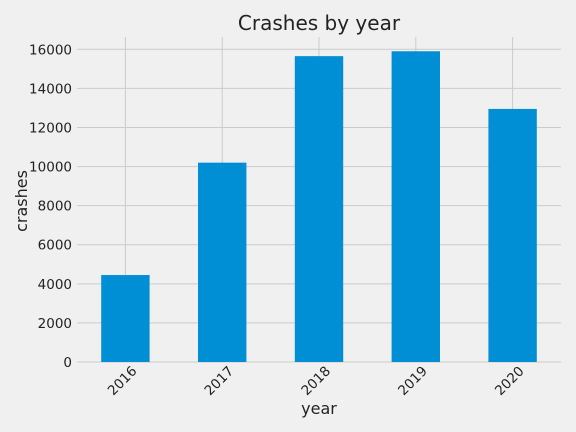 The image size is (576, 432). Describe the element at coordinates (50, 128) in the screenshot. I see `y-tick-label: 12000` at that location.